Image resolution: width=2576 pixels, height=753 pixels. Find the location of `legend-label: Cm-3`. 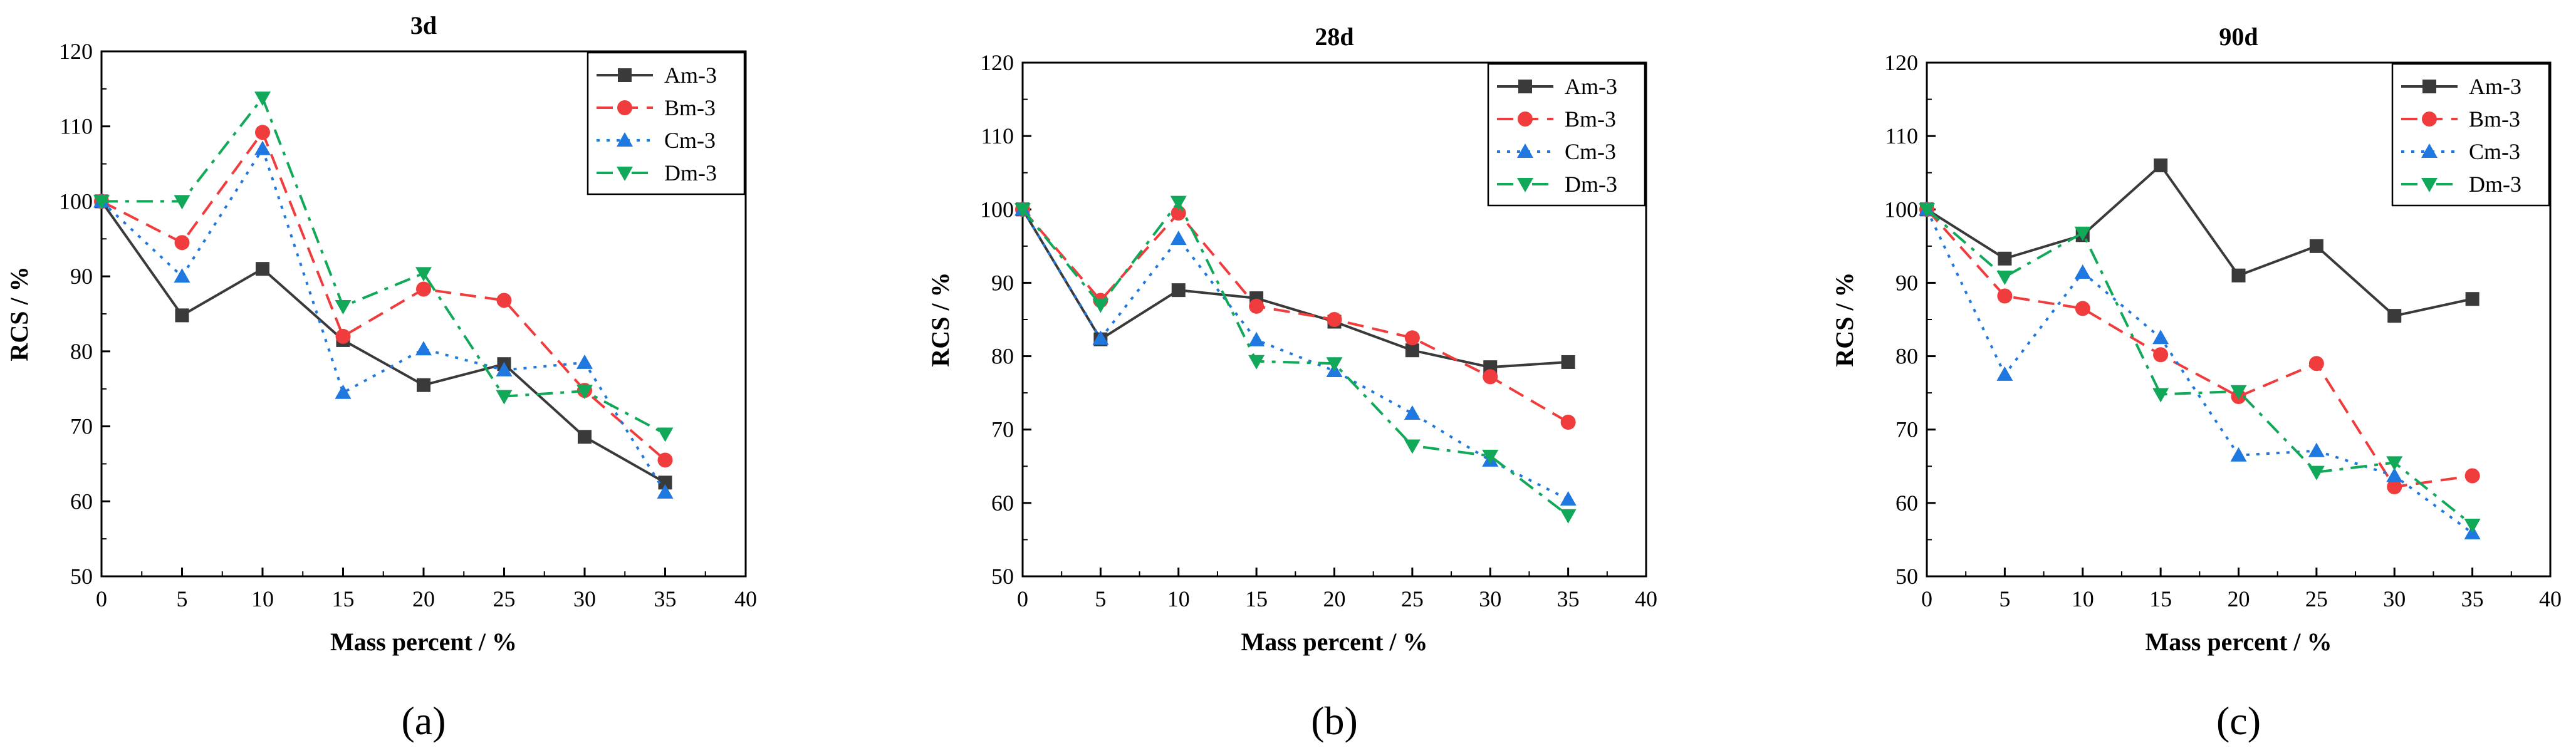

legend-label: Cm-3 is located at coordinates (1590, 151).